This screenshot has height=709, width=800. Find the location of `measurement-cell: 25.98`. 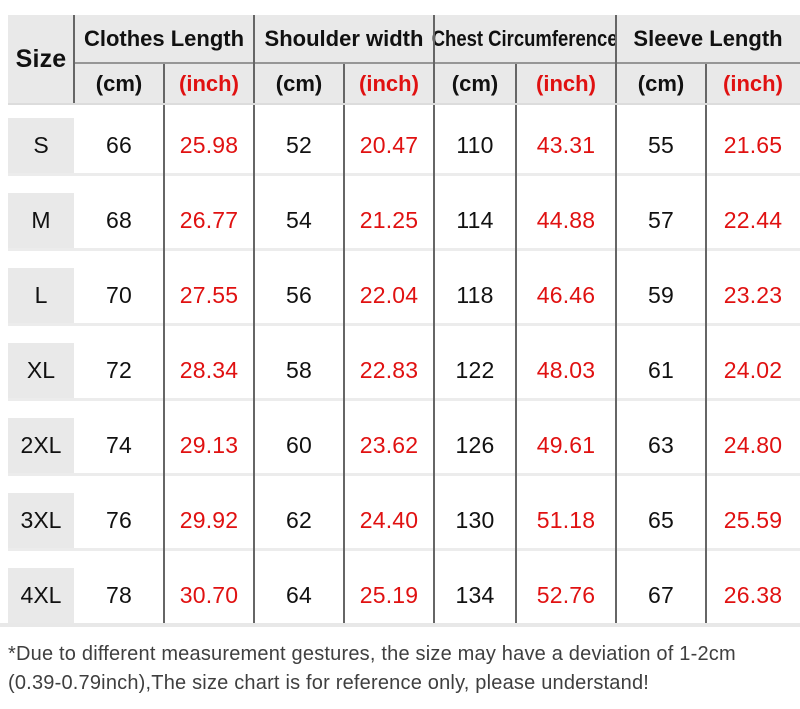

measurement-cell: 25.98 is located at coordinates (209, 145).